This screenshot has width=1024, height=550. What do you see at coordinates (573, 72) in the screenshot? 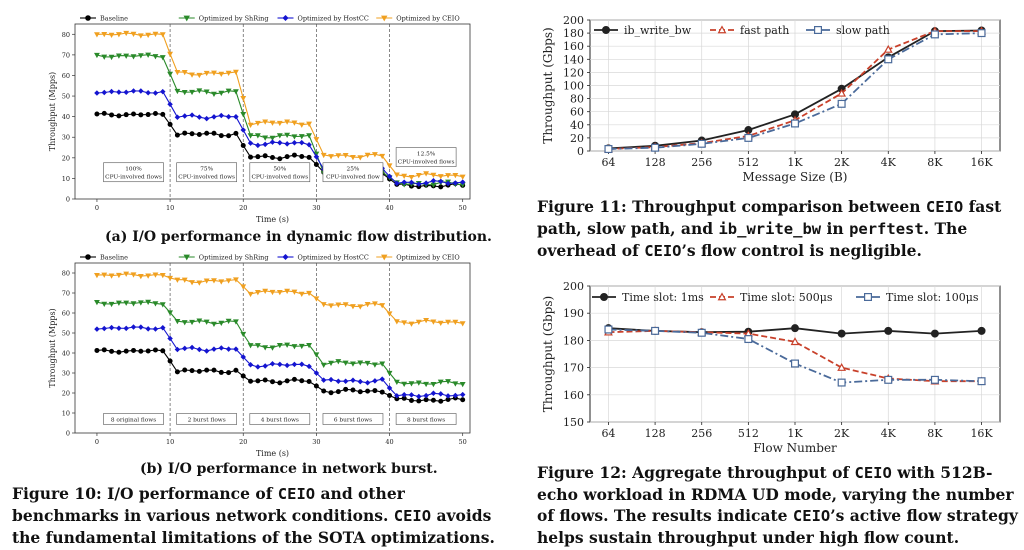
I see `y-tick-label: 120` at bounding box center [573, 72].